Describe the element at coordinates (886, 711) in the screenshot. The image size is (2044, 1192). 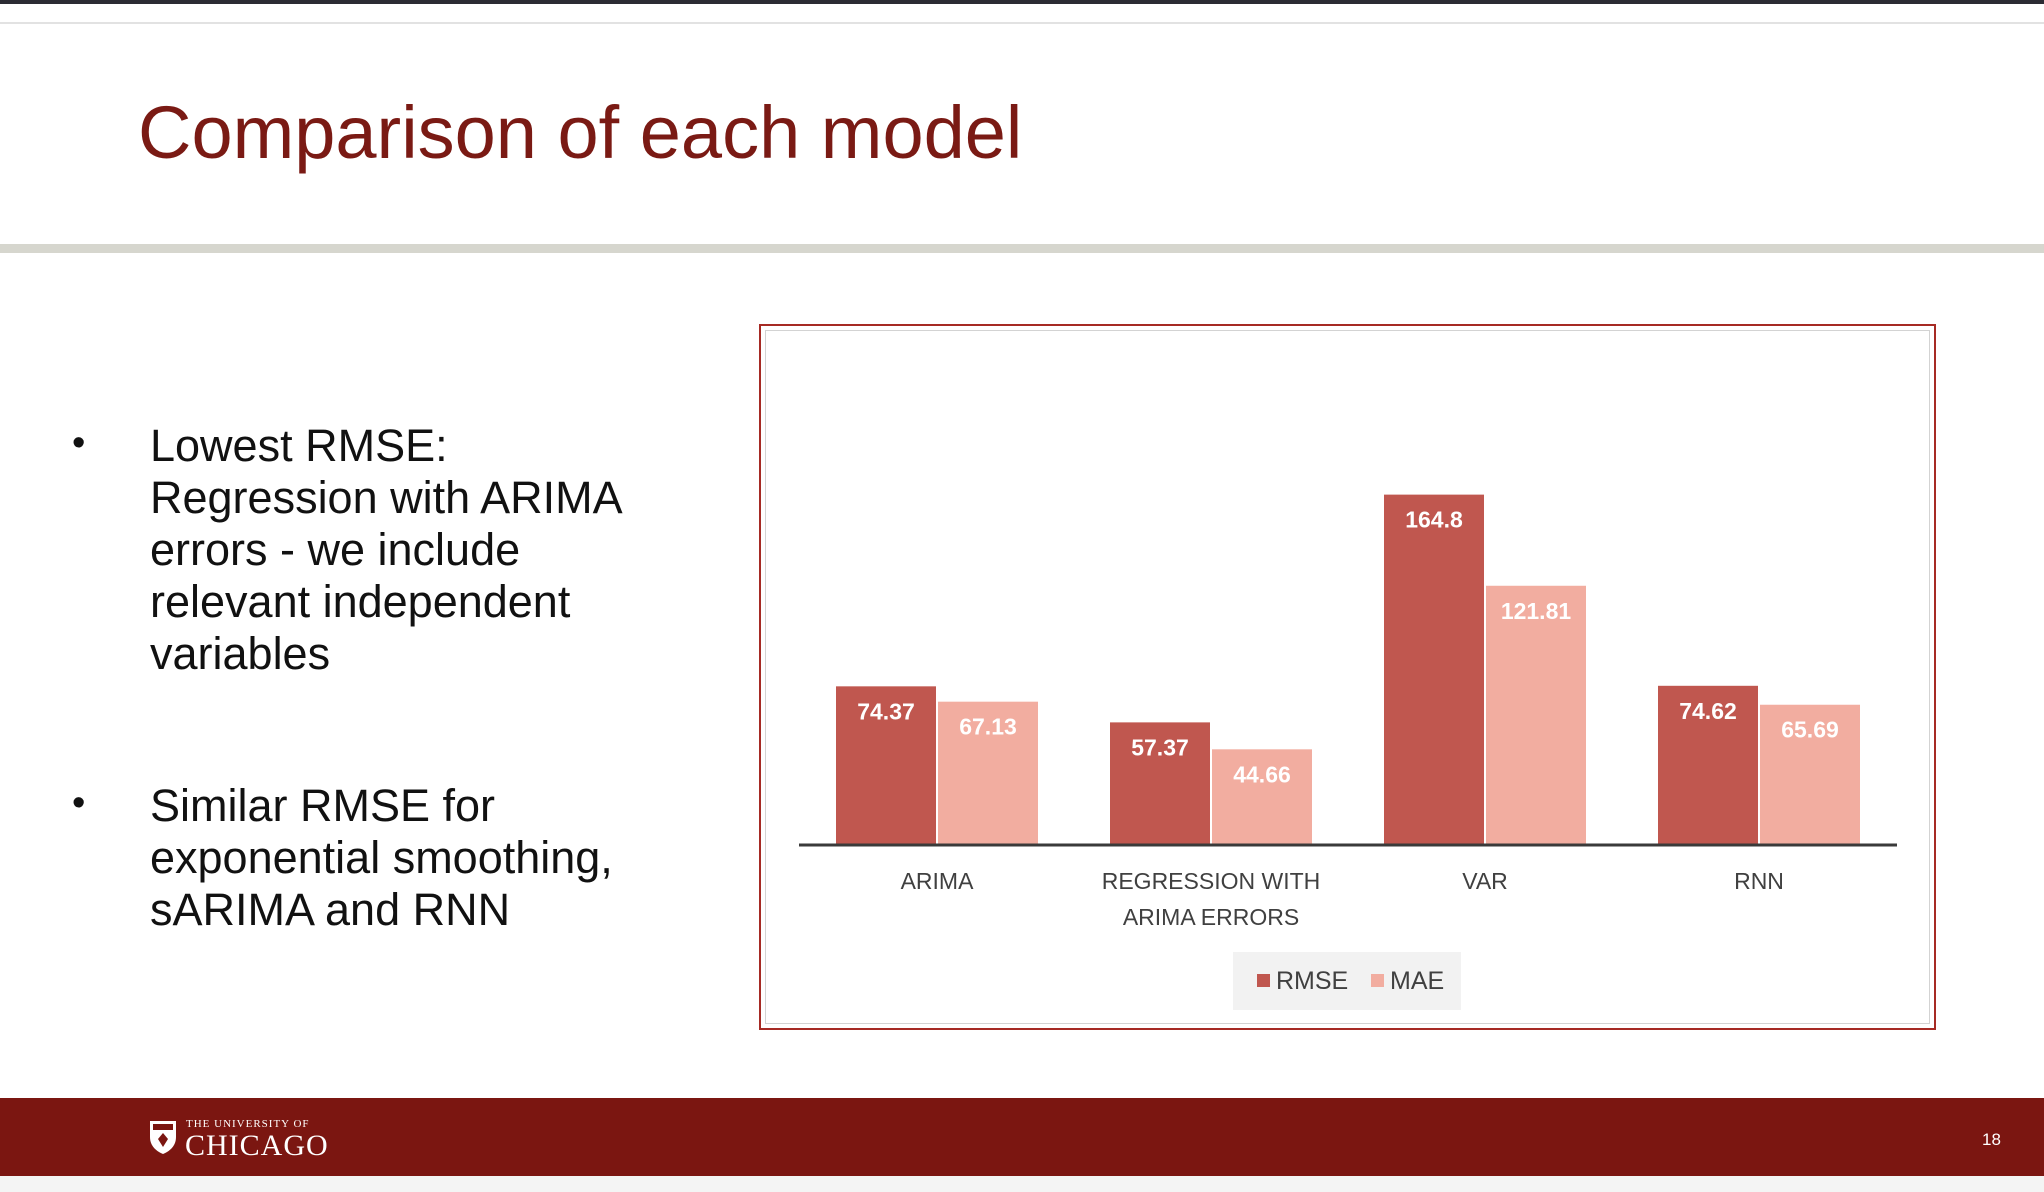
I see `data-label: 74.37` at that location.